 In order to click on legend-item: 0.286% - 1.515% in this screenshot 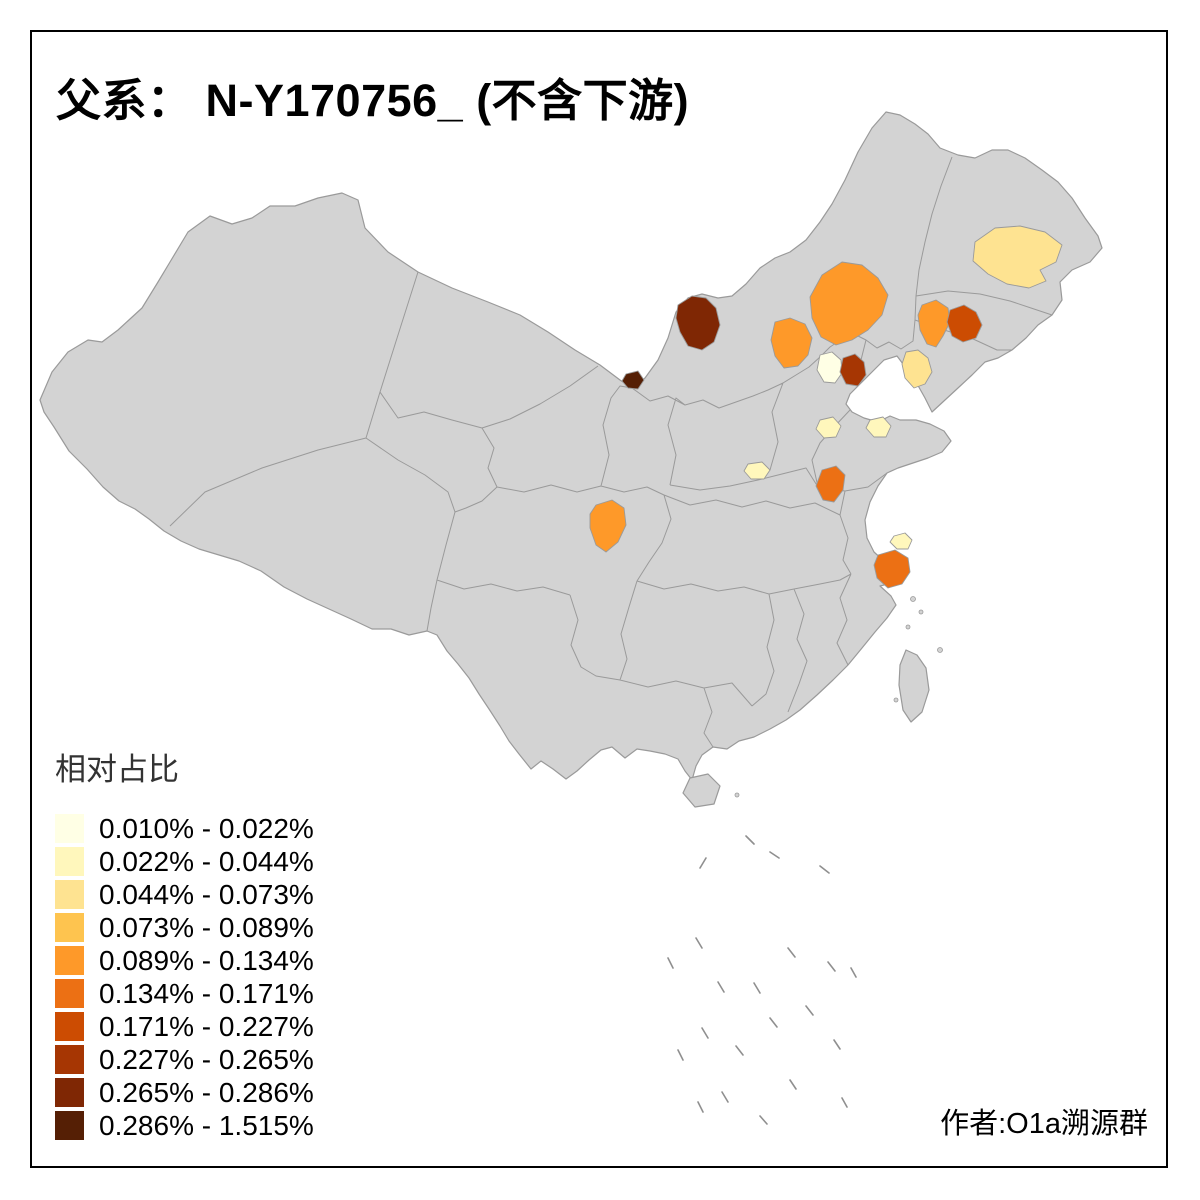, I will do `click(184, 1125)`.